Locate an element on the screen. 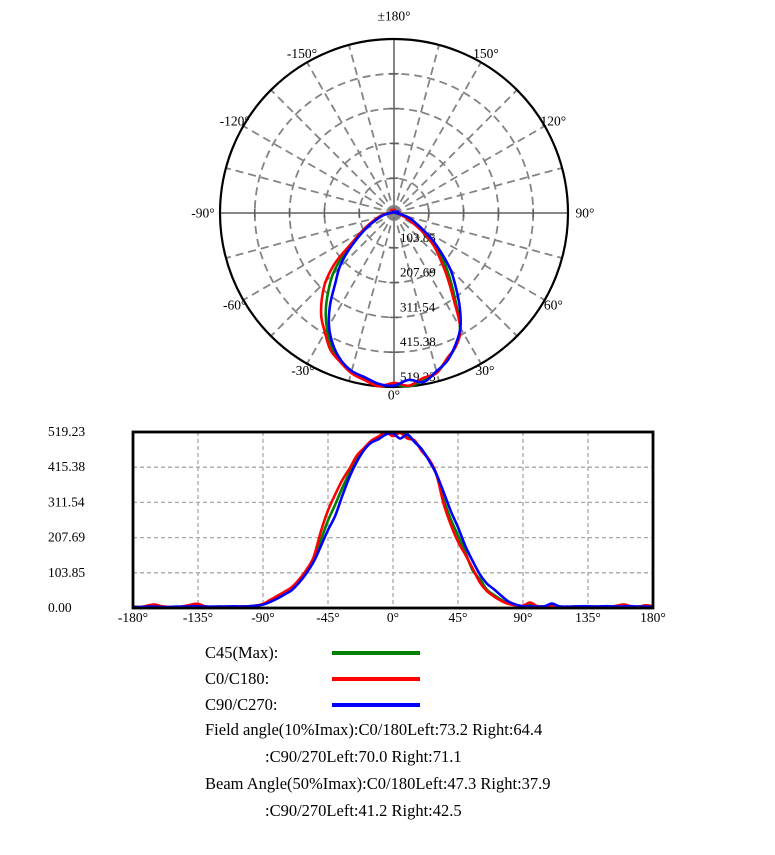  x-axis-tick-label: -45° is located at coordinates (327, 617).